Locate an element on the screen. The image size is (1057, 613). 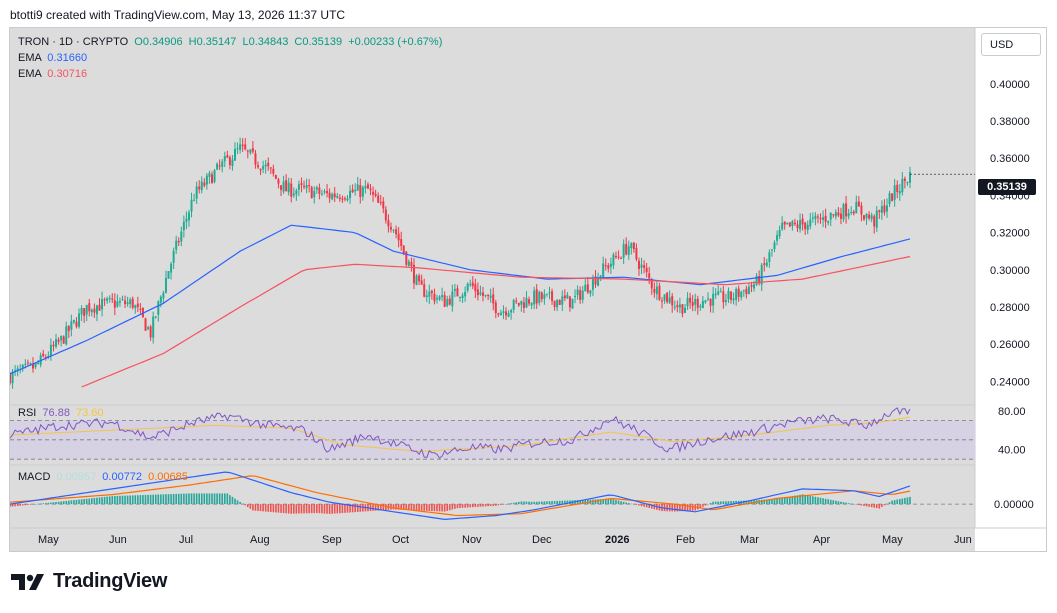
symbol-label: TRON · 1D · CRYPTO is located at coordinates (73, 42).